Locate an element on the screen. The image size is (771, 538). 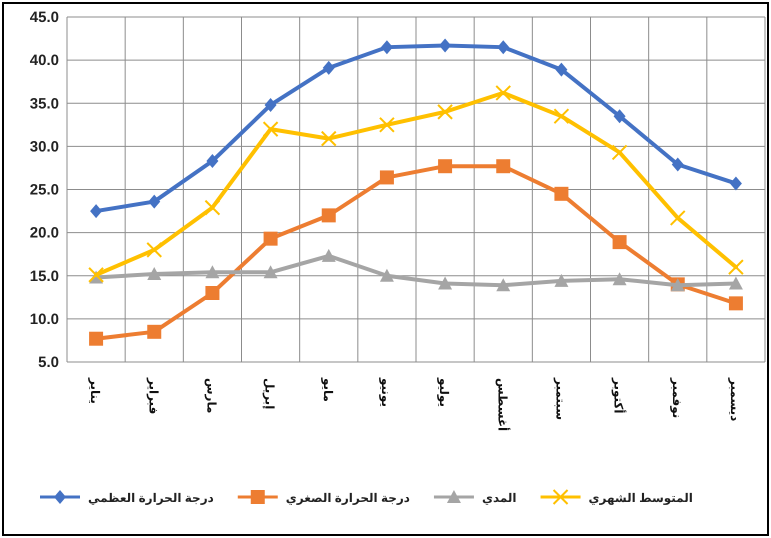
x-tick-label: يناير is located at coordinates (95, 390).